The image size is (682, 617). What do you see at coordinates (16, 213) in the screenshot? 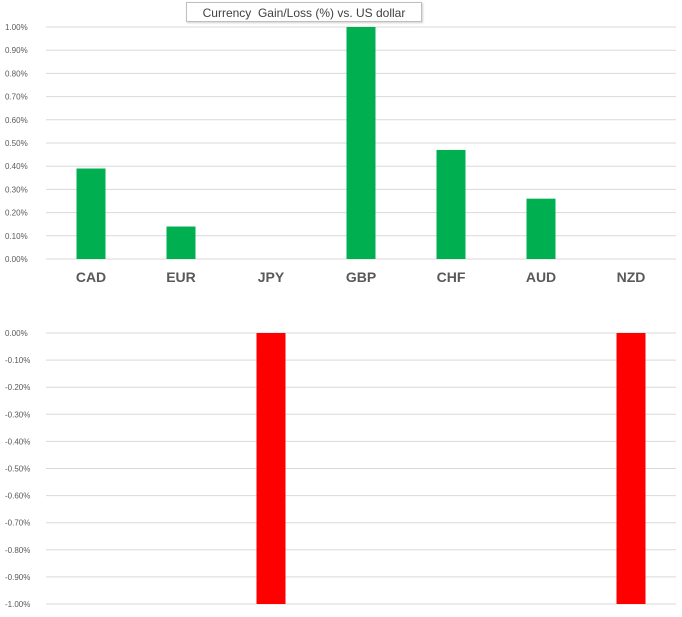
I see `y-tick-label: 0.20%` at bounding box center [16, 213].